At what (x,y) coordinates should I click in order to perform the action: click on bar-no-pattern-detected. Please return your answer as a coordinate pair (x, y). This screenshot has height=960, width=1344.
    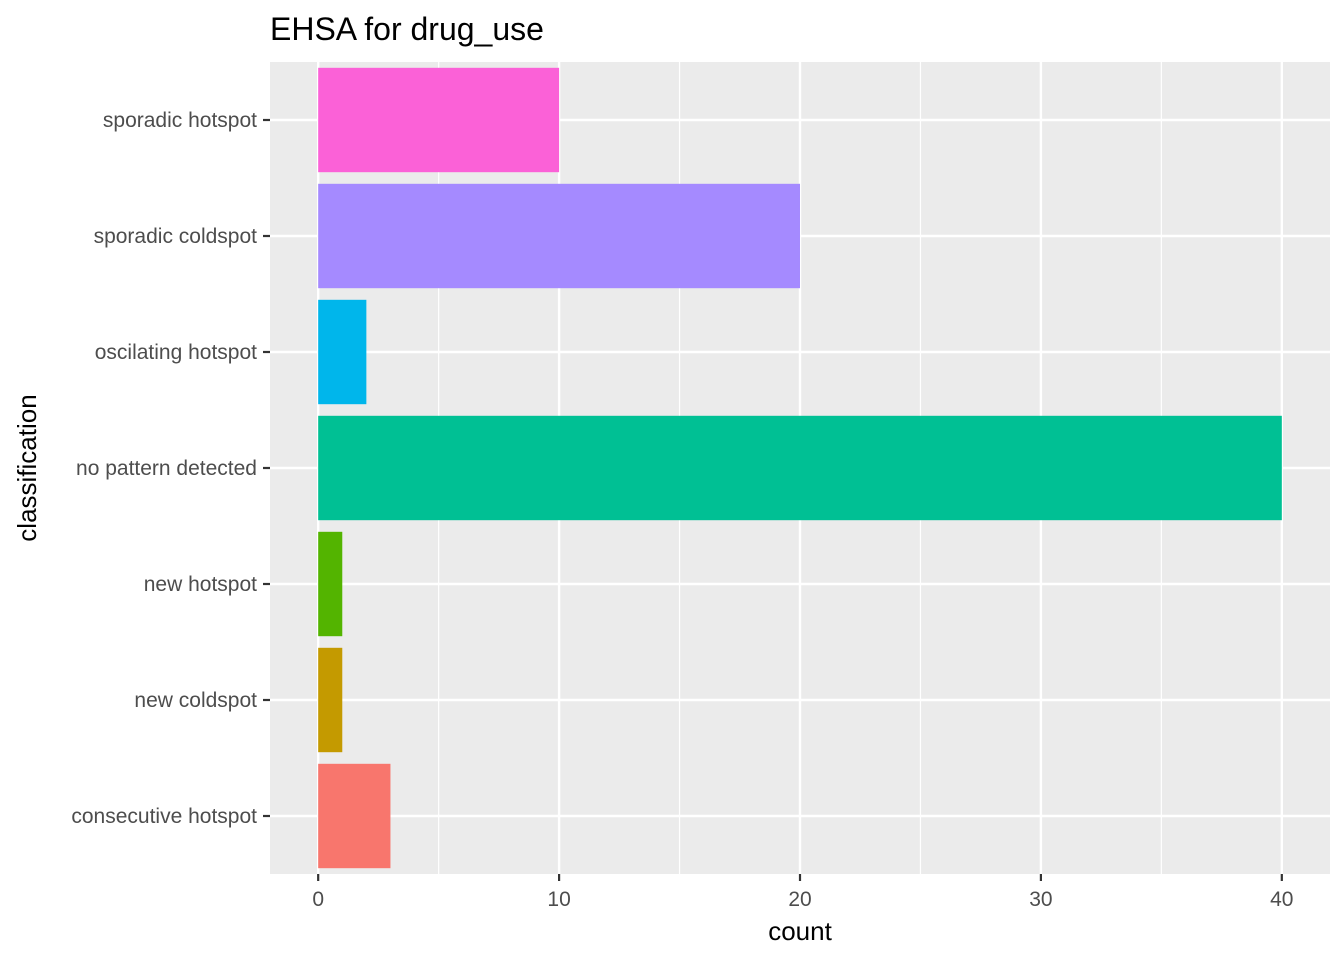
    Looking at the image, I should click on (800, 468).